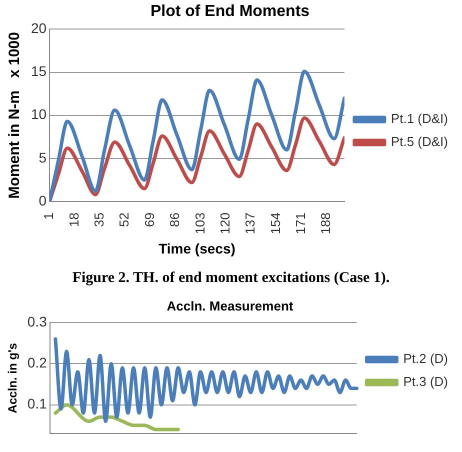 Image resolution: width=462 pixels, height=452 pixels. What do you see at coordinates (326, 223) in the screenshot?
I see `x-tick-label: 188` at bounding box center [326, 223].